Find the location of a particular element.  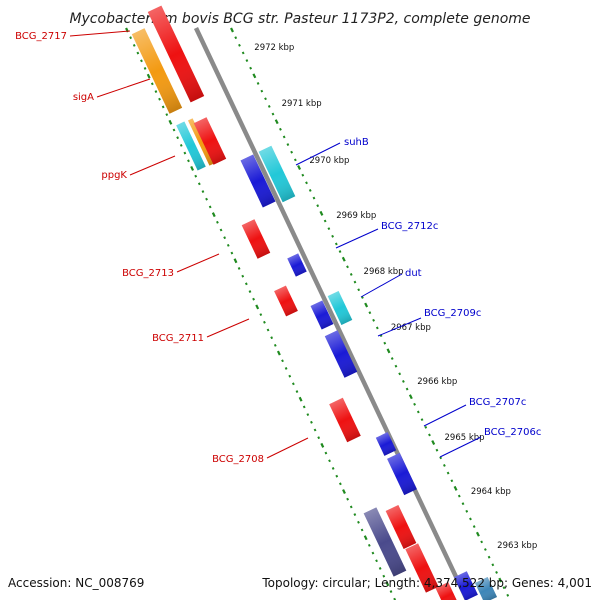

label-suhB-leader is located at coordinates (318, 154).